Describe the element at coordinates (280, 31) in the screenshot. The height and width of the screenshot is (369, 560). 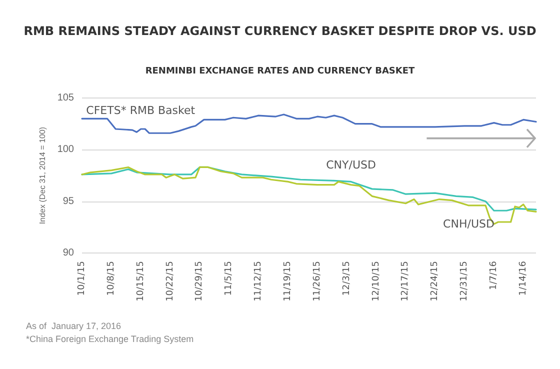
I see `chart-title: RMB REMAINS STEADY AGAINST CURRENCY BASKET DESPITE DROP VS. USD` at that location.